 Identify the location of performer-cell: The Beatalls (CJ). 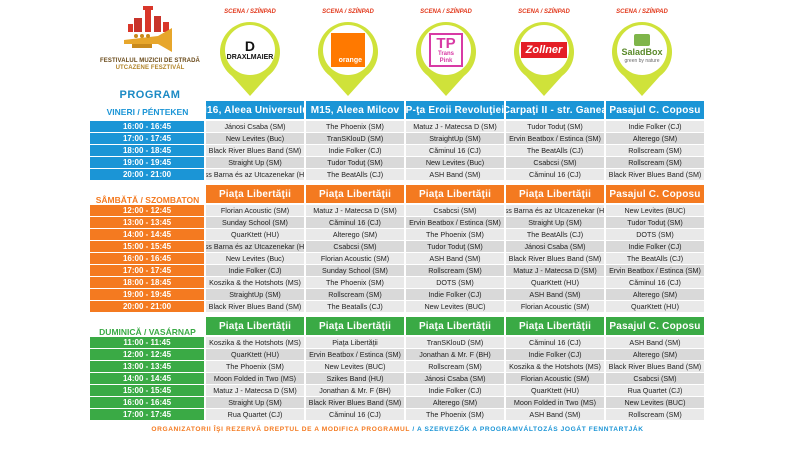
(355, 306).